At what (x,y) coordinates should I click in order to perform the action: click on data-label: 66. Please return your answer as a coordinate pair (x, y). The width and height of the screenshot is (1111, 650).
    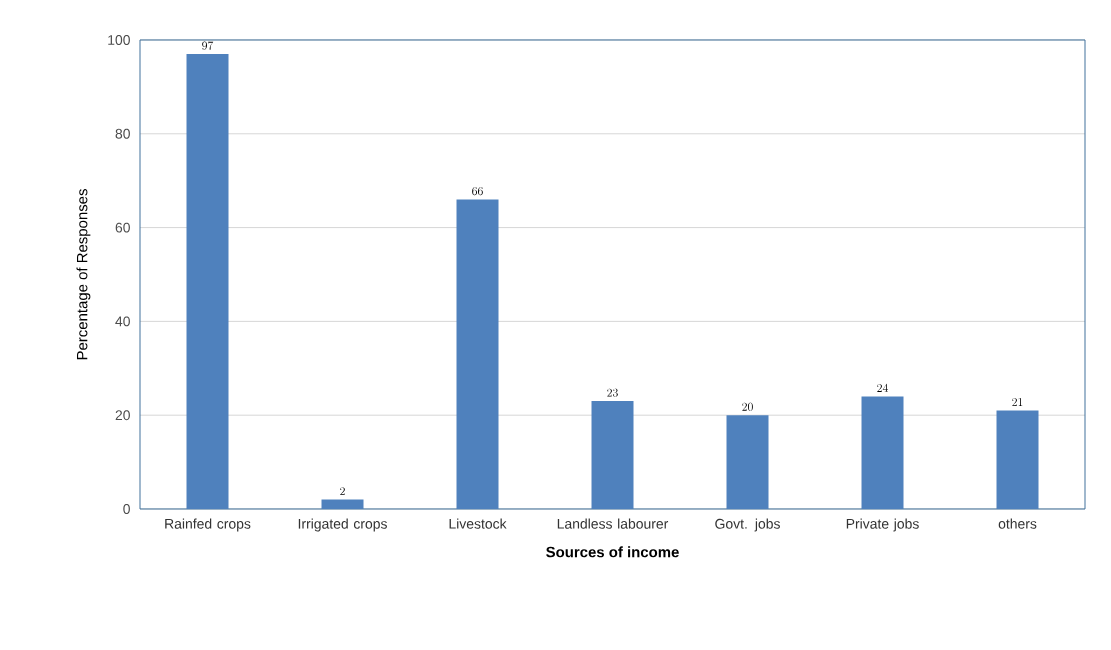
    Looking at the image, I should click on (477, 191).